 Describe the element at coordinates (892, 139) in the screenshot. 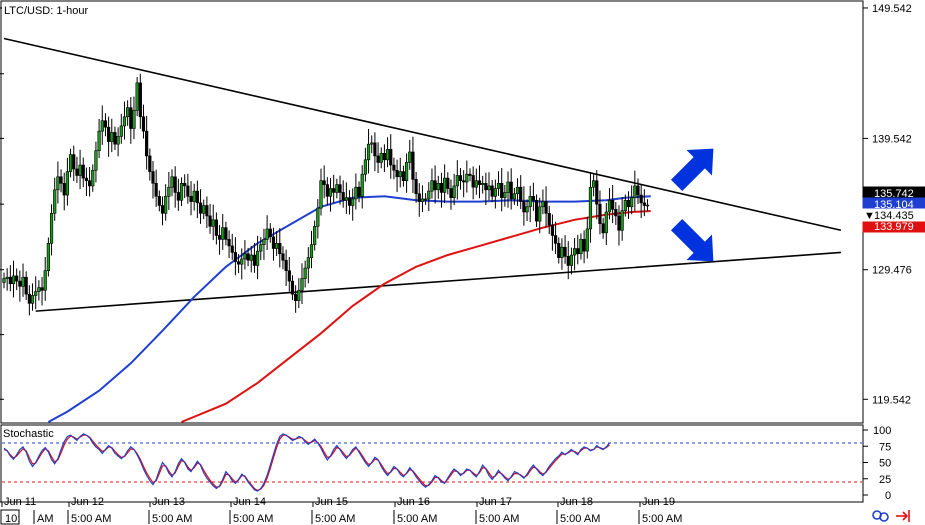

I see `price-tick-label: 139.542` at that location.